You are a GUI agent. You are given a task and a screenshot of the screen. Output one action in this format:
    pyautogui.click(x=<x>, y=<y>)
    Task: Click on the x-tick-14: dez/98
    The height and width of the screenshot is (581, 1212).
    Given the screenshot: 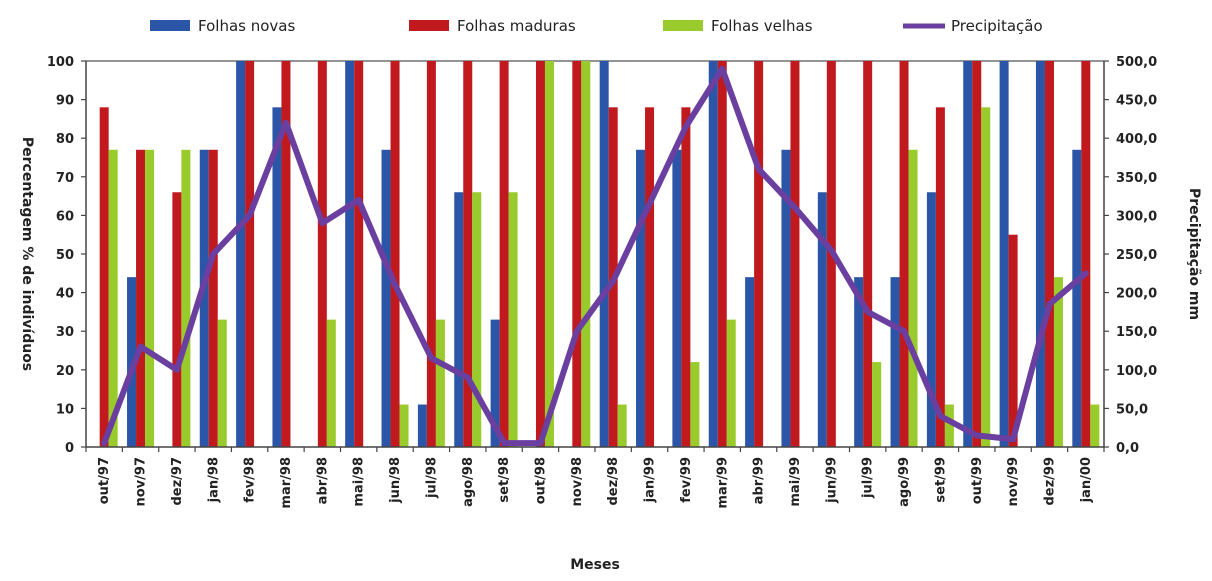 What is the action you would take?
    pyautogui.click(x=613, y=481)
    